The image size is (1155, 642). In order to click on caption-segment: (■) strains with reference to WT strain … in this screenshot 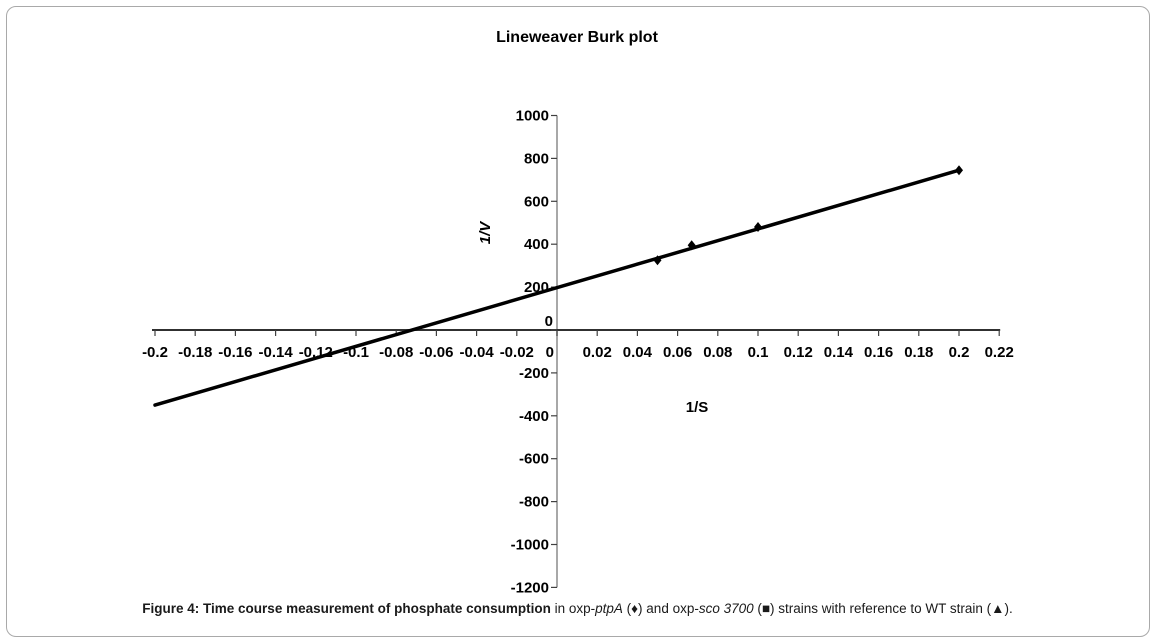, I will do `click(883, 608)`.